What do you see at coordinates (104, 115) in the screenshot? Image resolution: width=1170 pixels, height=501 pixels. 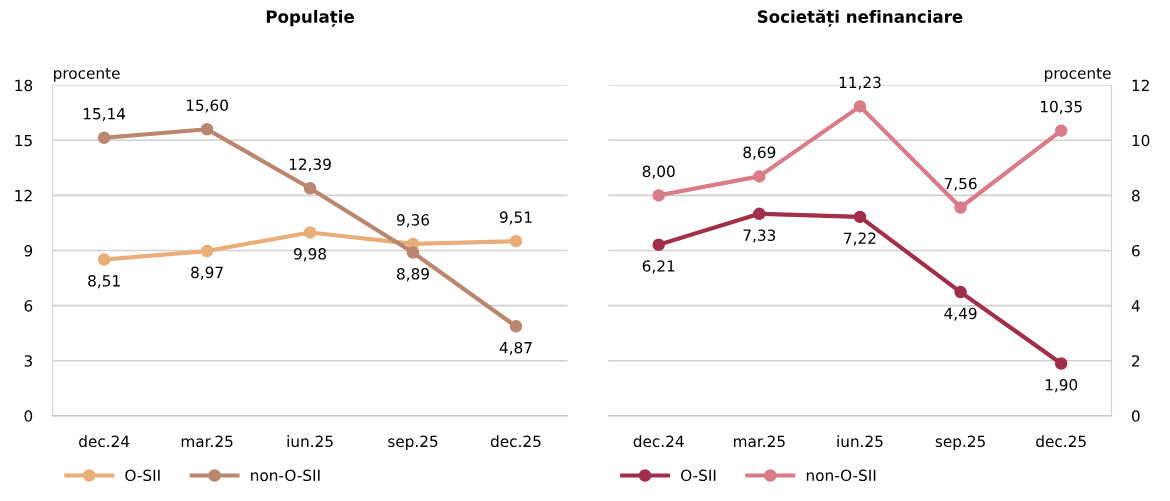 I see `data-label: 15,14` at bounding box center [104, 115].